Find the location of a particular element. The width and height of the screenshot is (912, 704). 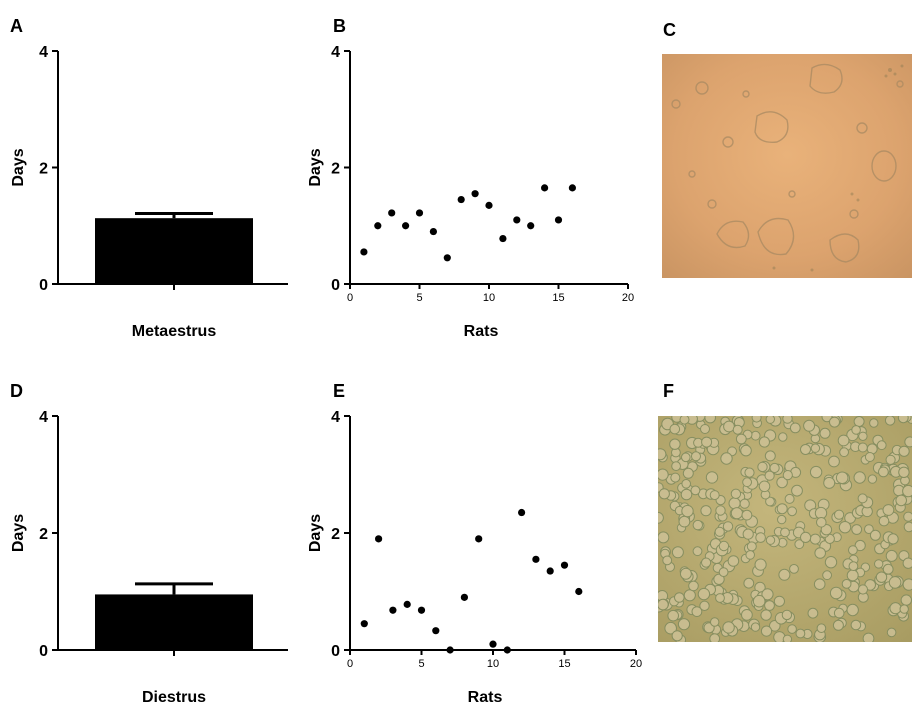

micrograph-f is located at coordinates (785, 529).